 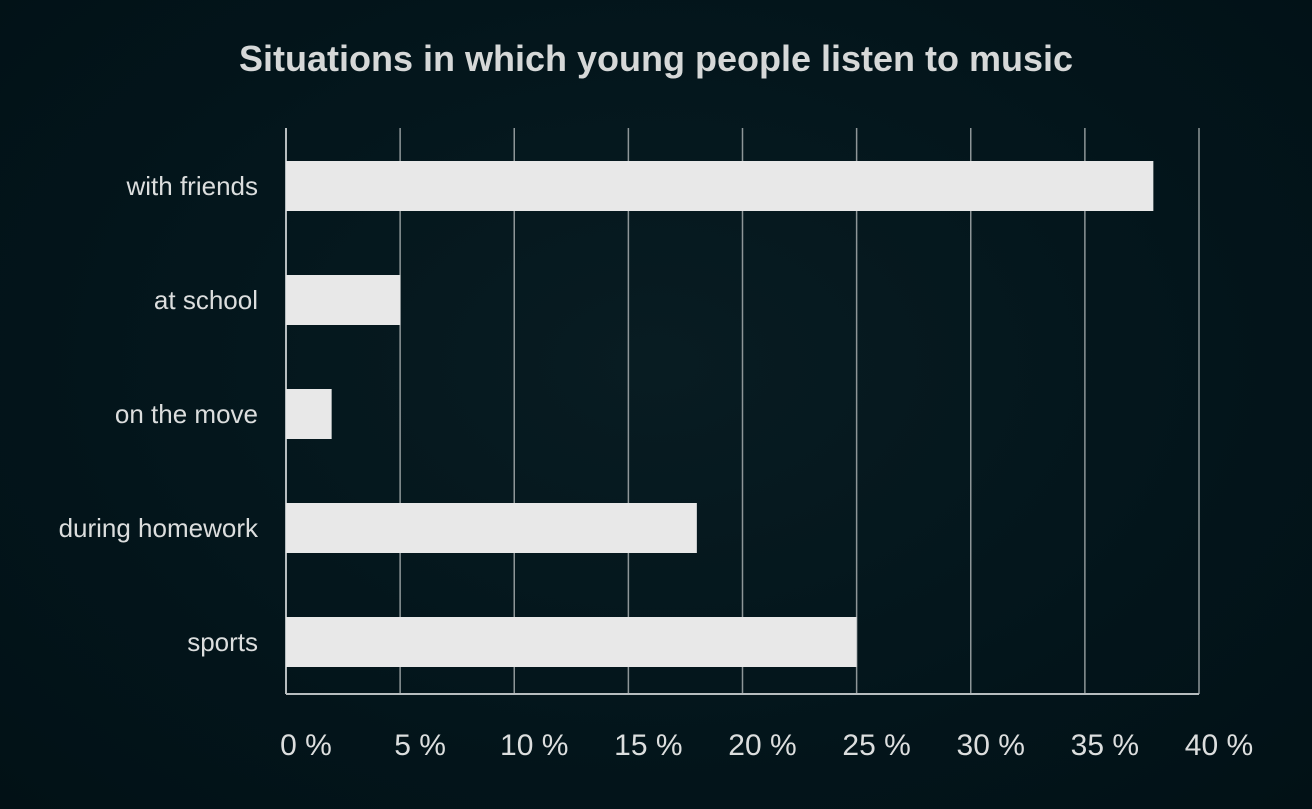 What do you see at coordinates (720, 186) in the screenshot?
I see `bar-with-friends` at bounding box center [720, 186].